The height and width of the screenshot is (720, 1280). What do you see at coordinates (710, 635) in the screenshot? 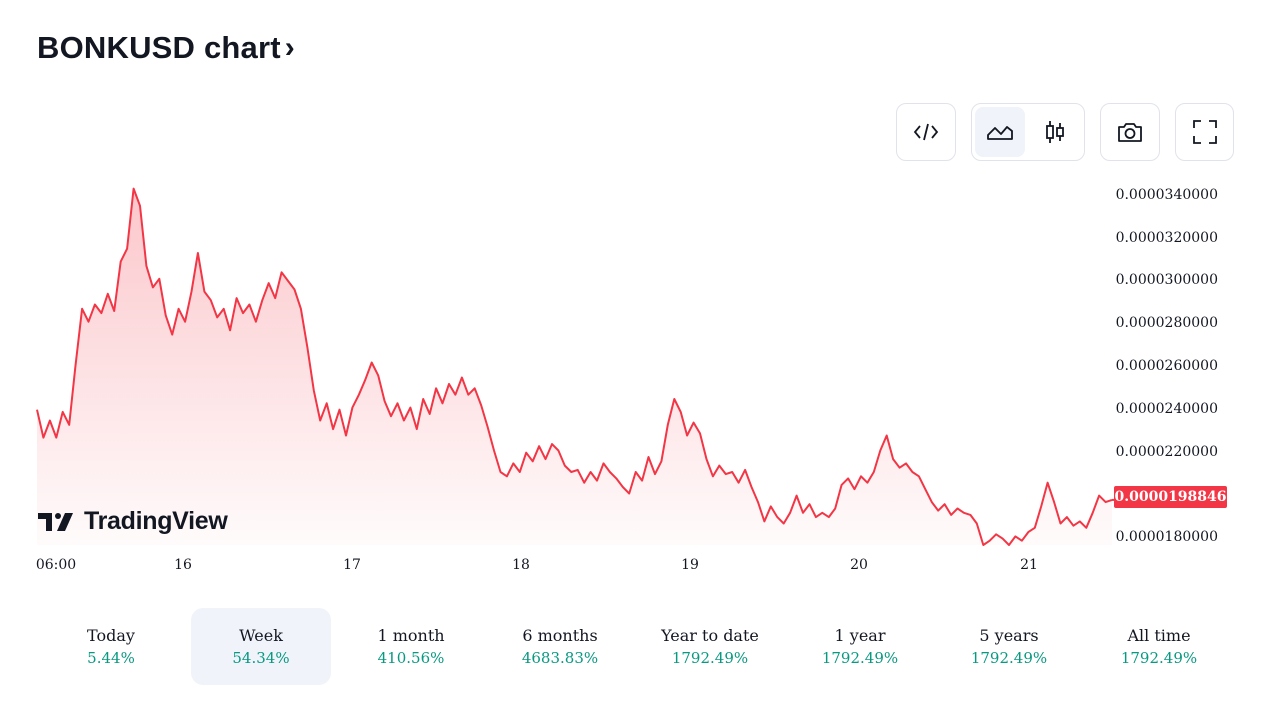
I see `period-label: Year to date` at bounding box center [710, 635].